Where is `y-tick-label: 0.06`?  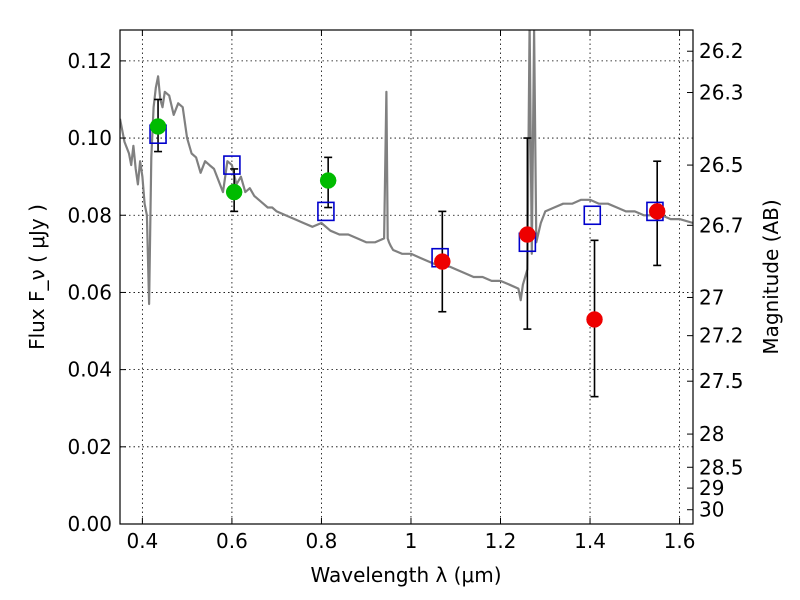
y-tick-label: 0.06 is located at coordinates (89, 292).